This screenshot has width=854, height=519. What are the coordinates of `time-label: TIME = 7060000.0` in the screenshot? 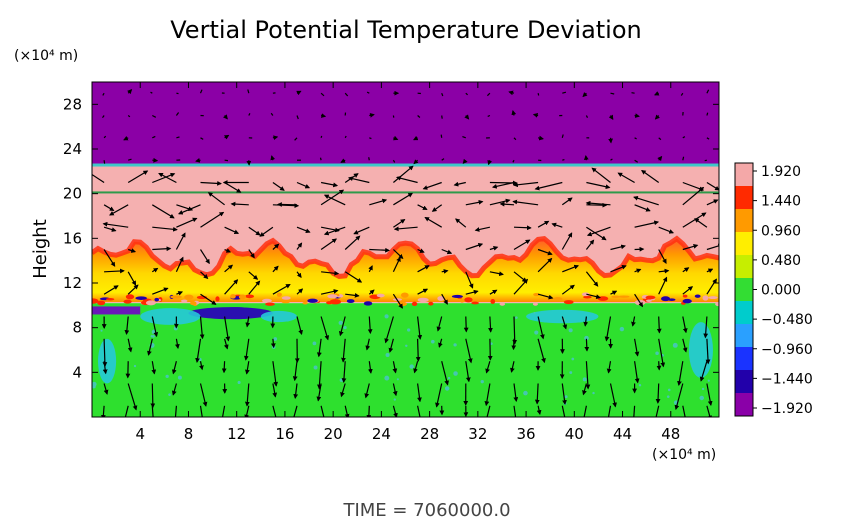 It's located at (426, 509).